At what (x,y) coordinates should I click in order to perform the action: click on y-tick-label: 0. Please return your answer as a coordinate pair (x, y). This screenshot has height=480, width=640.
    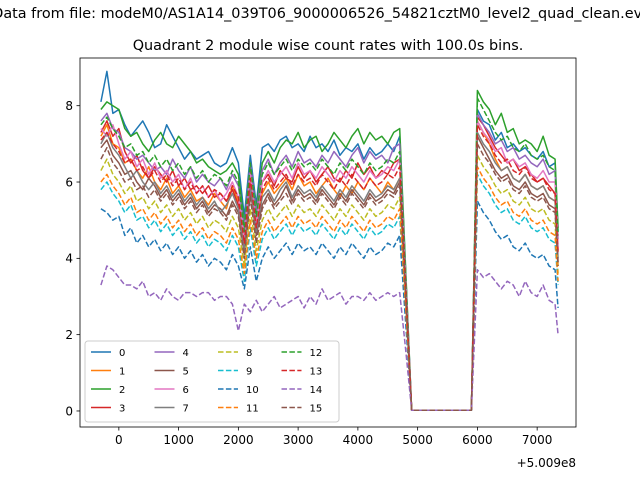
    Looking at the image, I should click on (69, 411).